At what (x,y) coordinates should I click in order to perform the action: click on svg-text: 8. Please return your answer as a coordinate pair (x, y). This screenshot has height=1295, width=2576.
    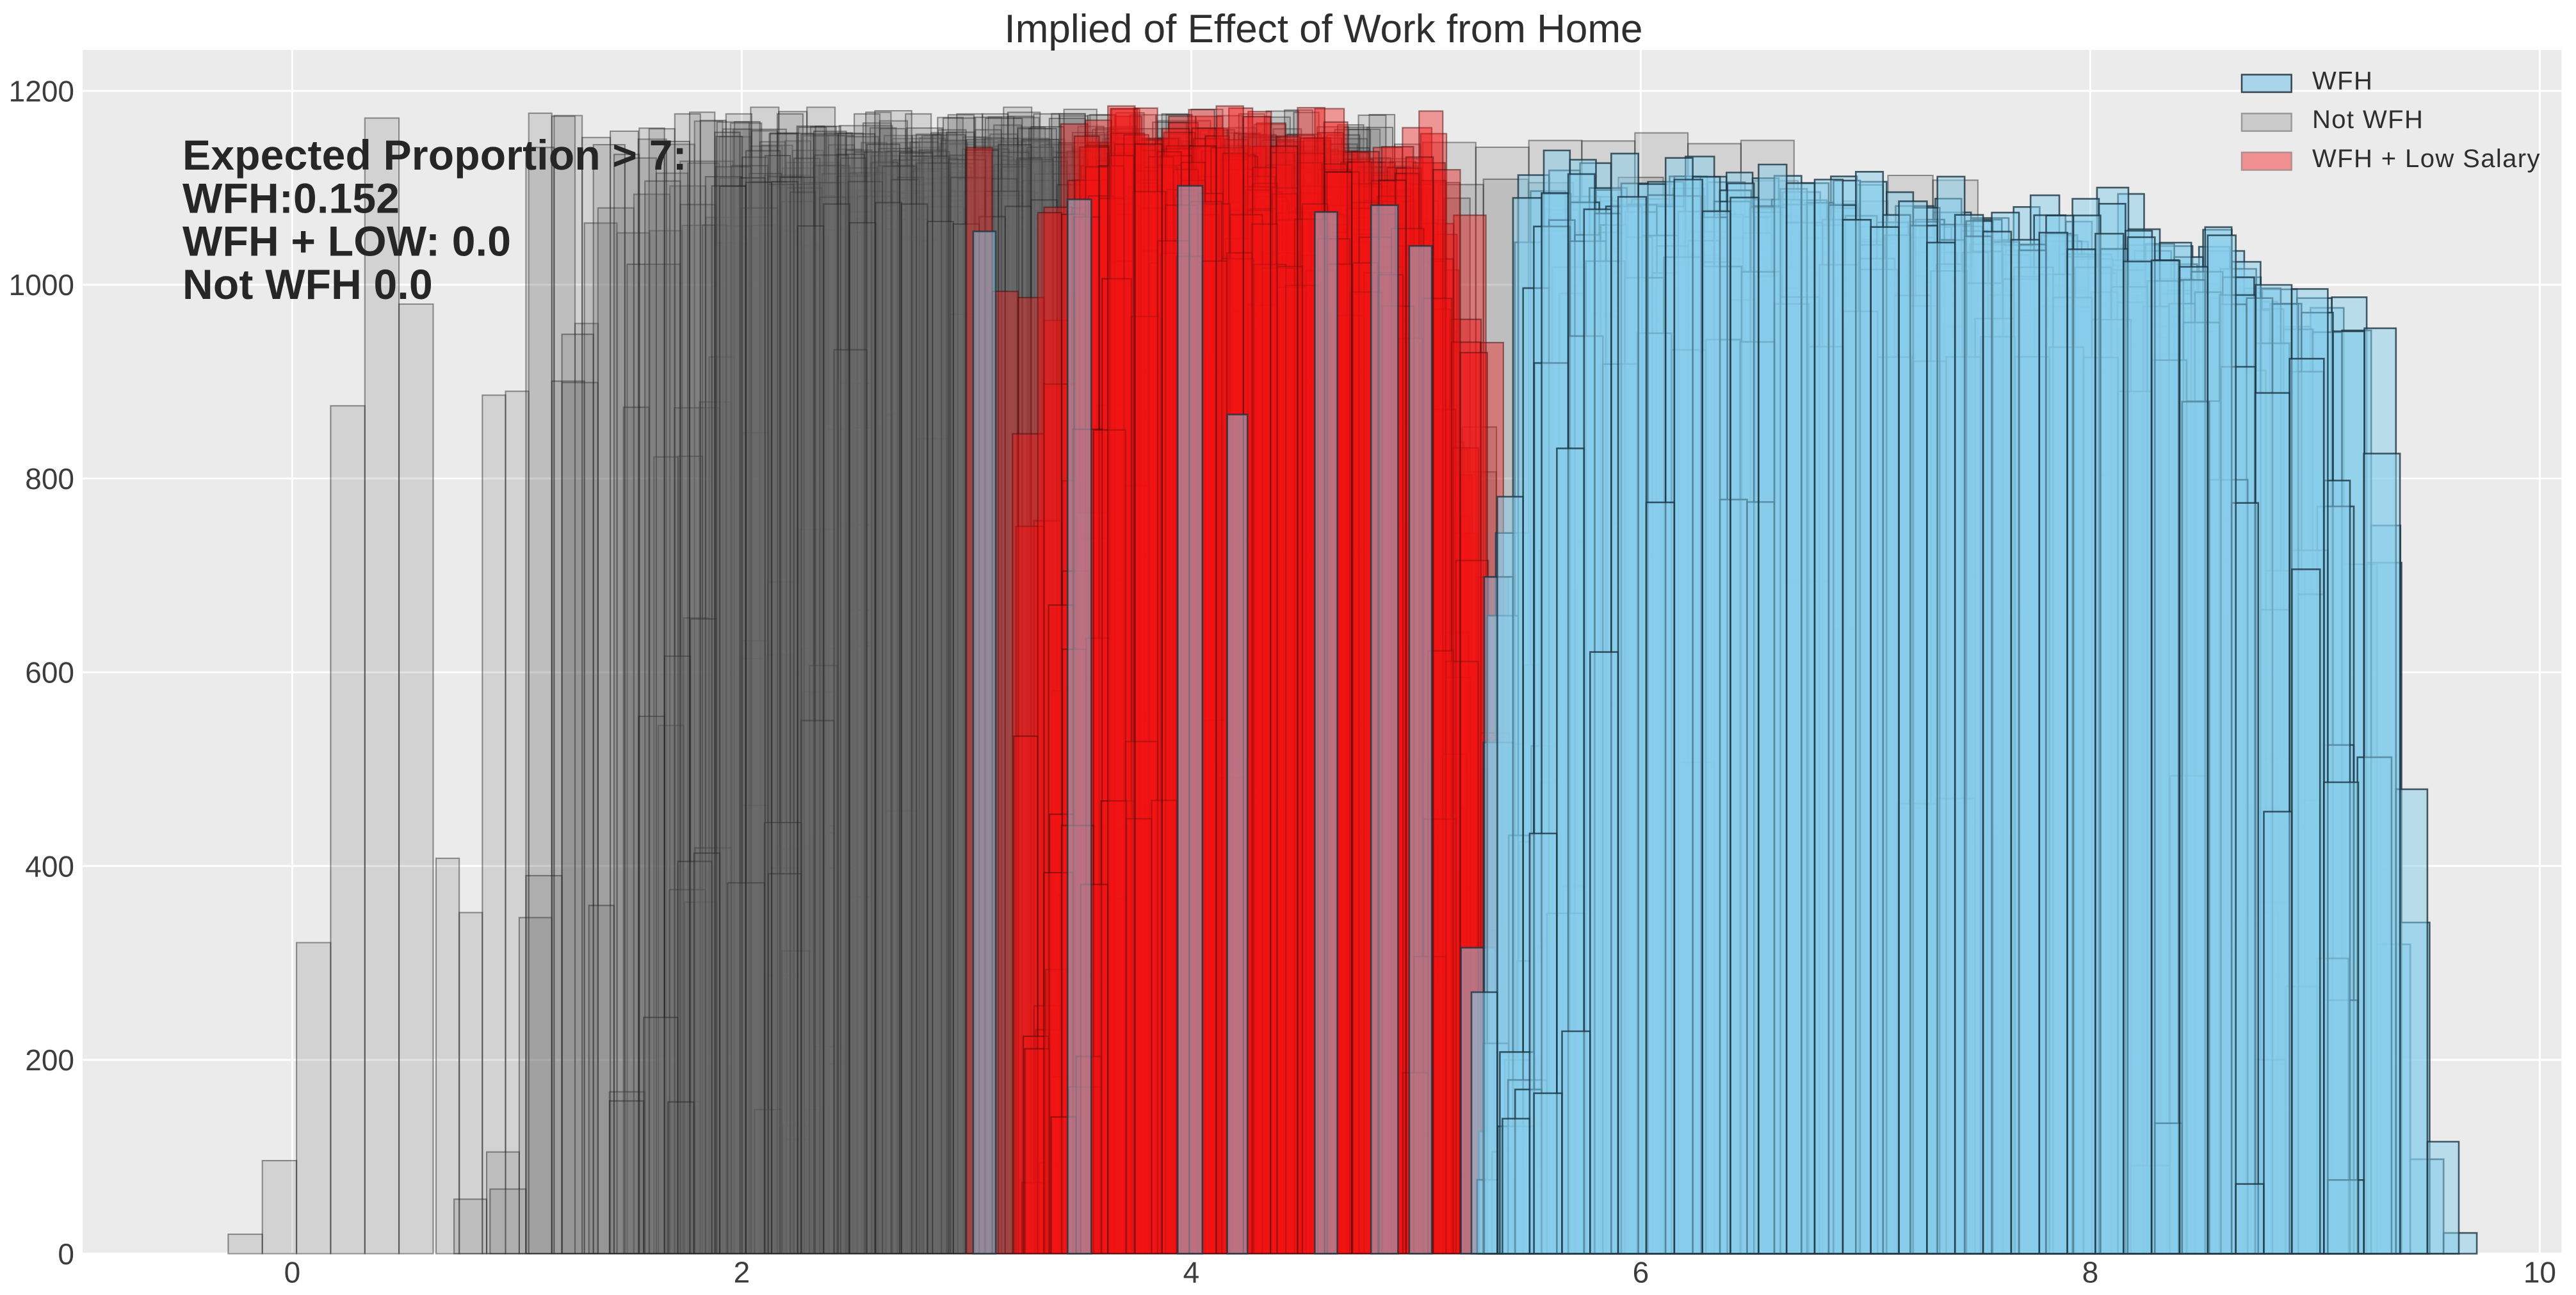
    Looking at the image, I should click on (2090, 1273).